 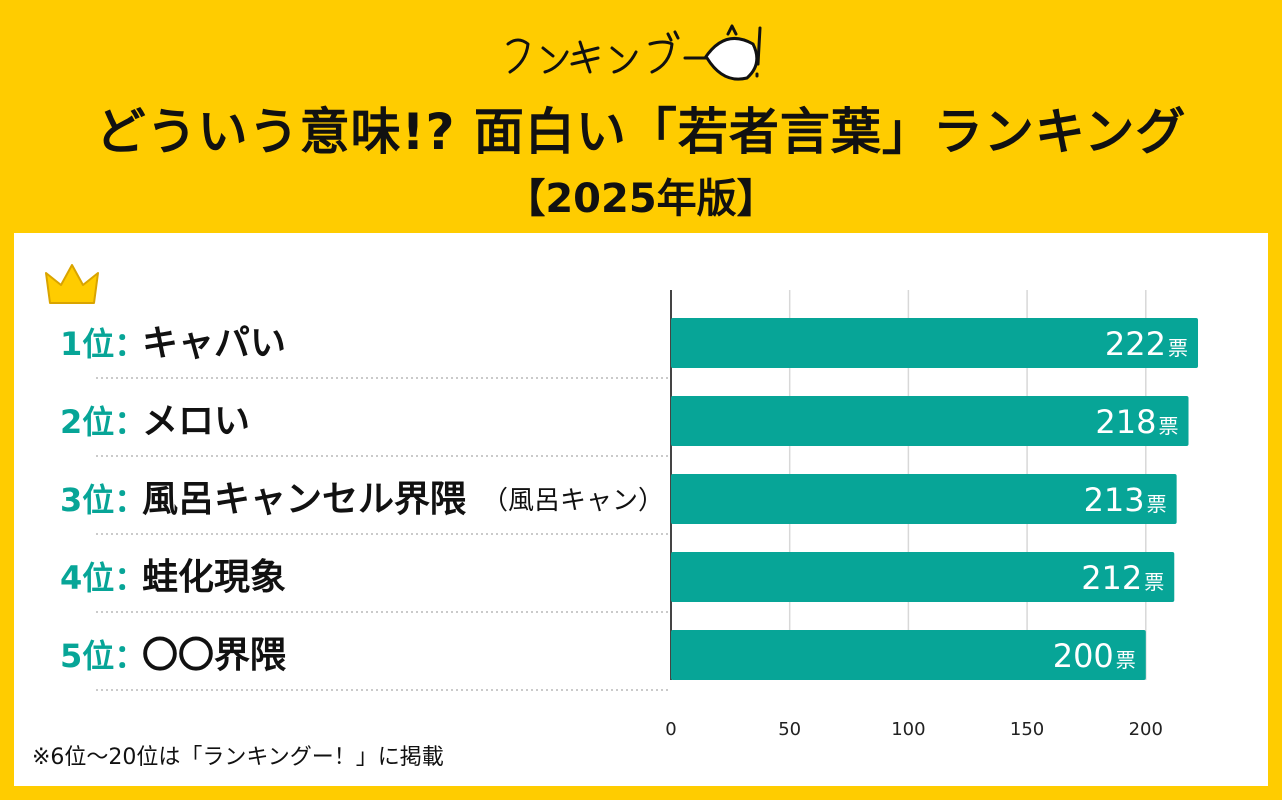 I want to click on crown-icon, so click(x=72, y=284).